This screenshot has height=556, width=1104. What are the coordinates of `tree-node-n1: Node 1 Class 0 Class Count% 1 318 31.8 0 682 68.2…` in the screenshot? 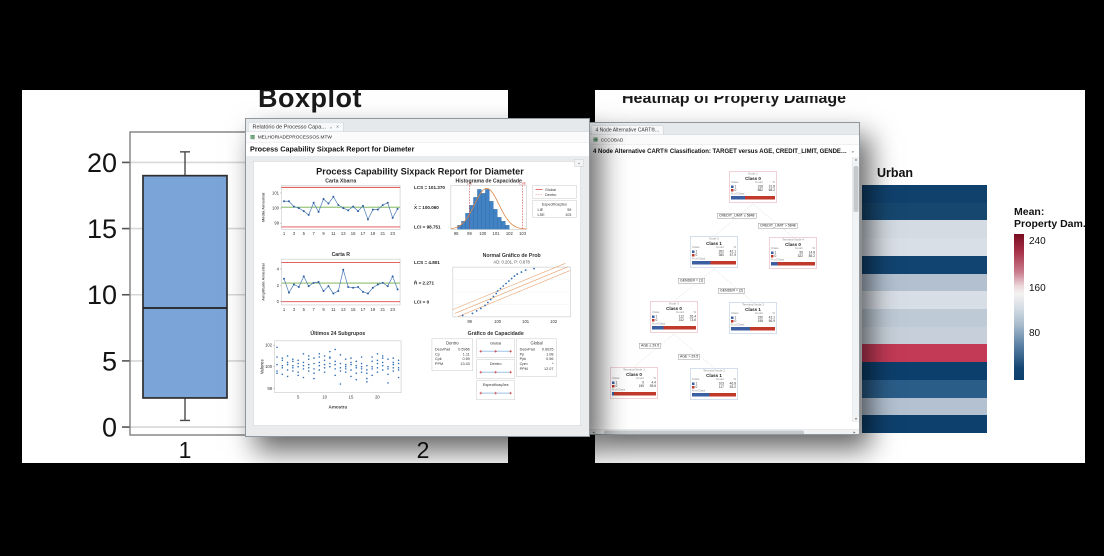 It's located at (753, 187).